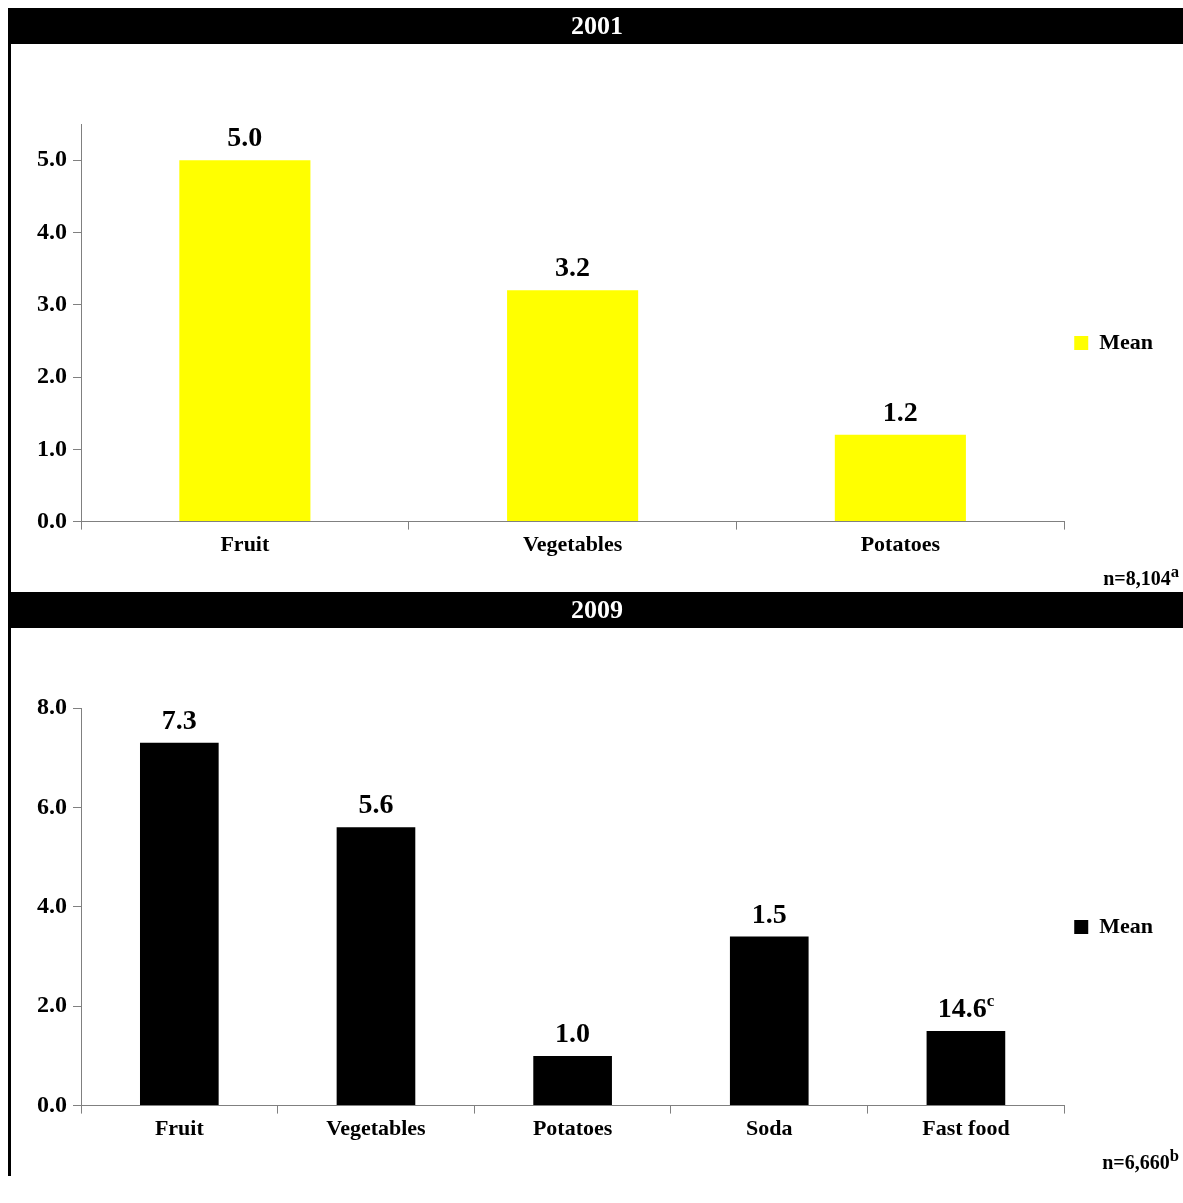 Image resolution: width=1183 pixels, height=1203 pixels. What do you see at coordinates (52, 706) in the screenshot?
I see `y-tick-label: 8.0` at bounding box center [52, 706].